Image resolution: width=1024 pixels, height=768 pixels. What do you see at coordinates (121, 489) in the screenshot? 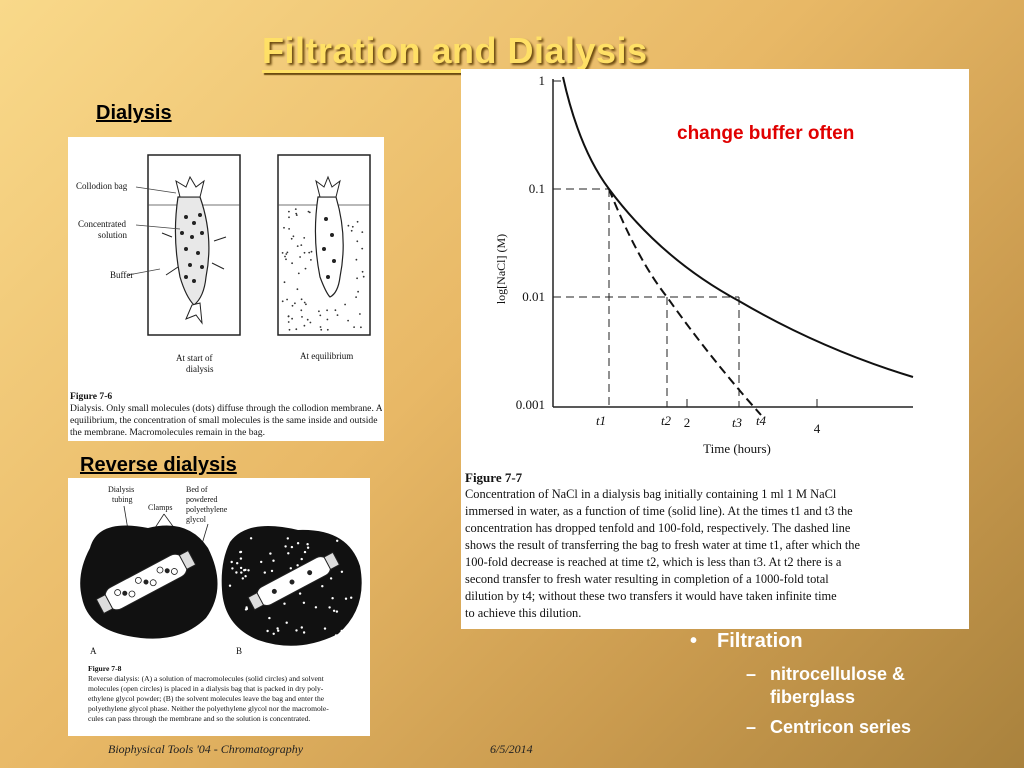
I see `label-tubing-1: Dialysis` at bounding box center [121, 489].